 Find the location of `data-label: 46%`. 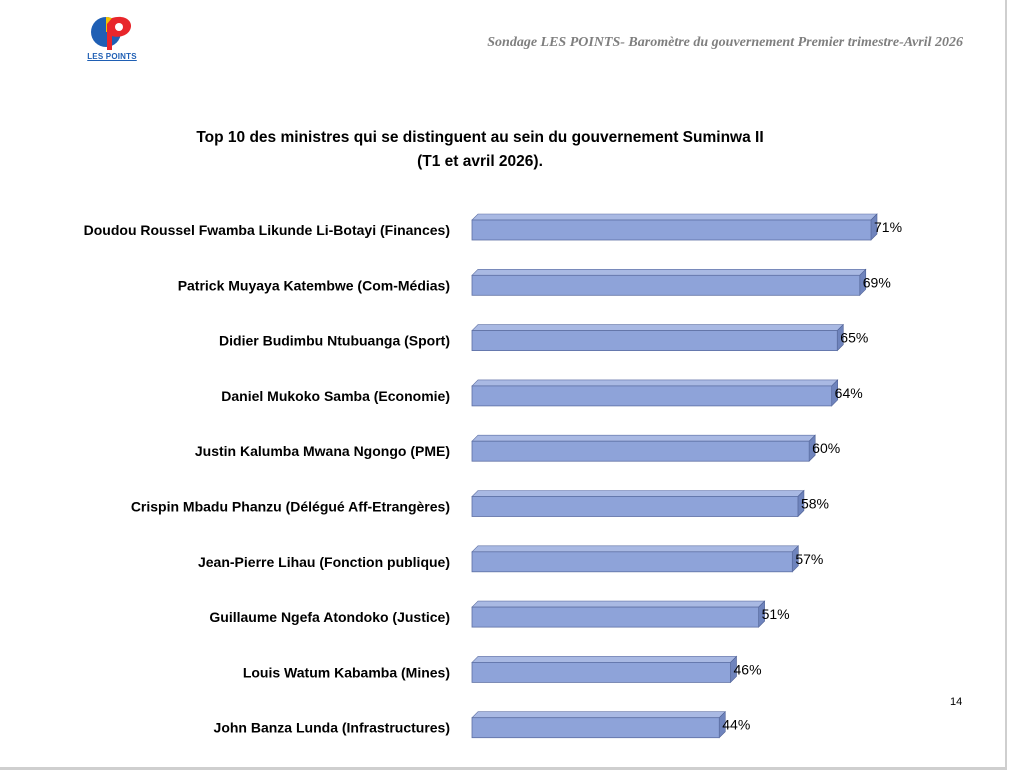

data-label: 46% is located at coordinates (748, 669).